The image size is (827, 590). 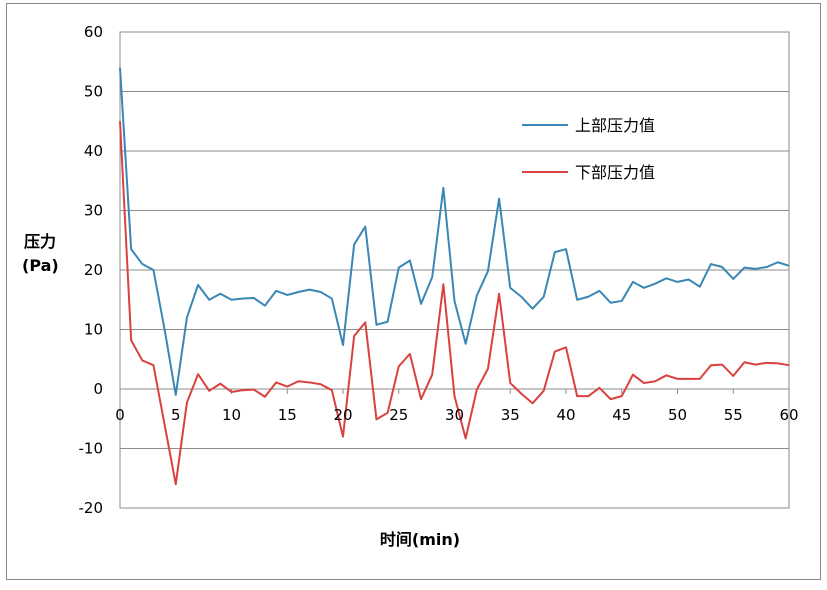 I want to click on x-tick-label: 45, so click(x=621, y=415).